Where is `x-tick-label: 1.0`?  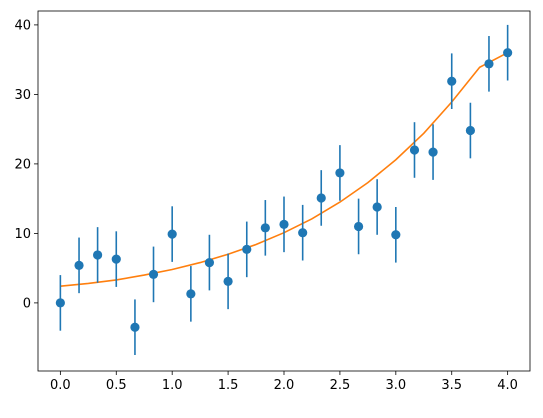 x-tick-label: 1.0 is located at coordinates (172, 385).